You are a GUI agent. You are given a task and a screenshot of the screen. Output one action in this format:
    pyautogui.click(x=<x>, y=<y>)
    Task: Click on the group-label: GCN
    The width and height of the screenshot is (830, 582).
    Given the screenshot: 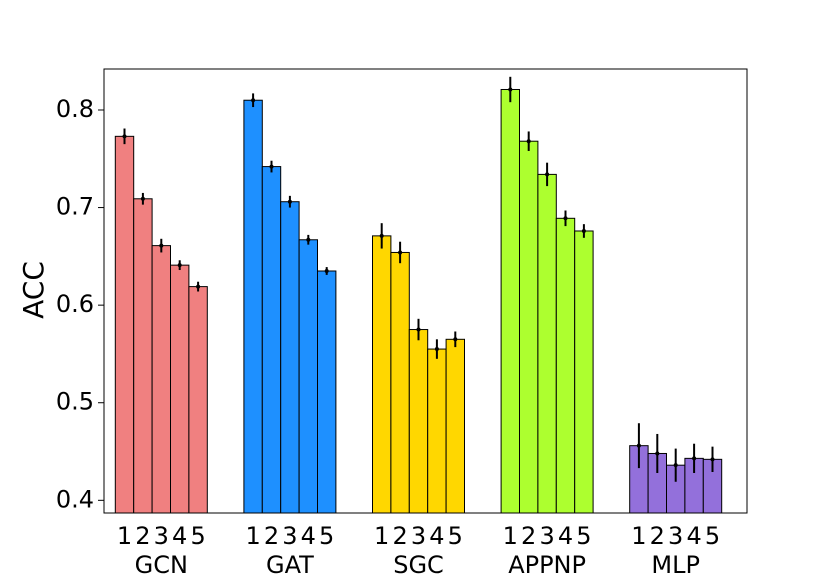 What is the action you would take?
    pyautogui.click(x=161, y=564)
    